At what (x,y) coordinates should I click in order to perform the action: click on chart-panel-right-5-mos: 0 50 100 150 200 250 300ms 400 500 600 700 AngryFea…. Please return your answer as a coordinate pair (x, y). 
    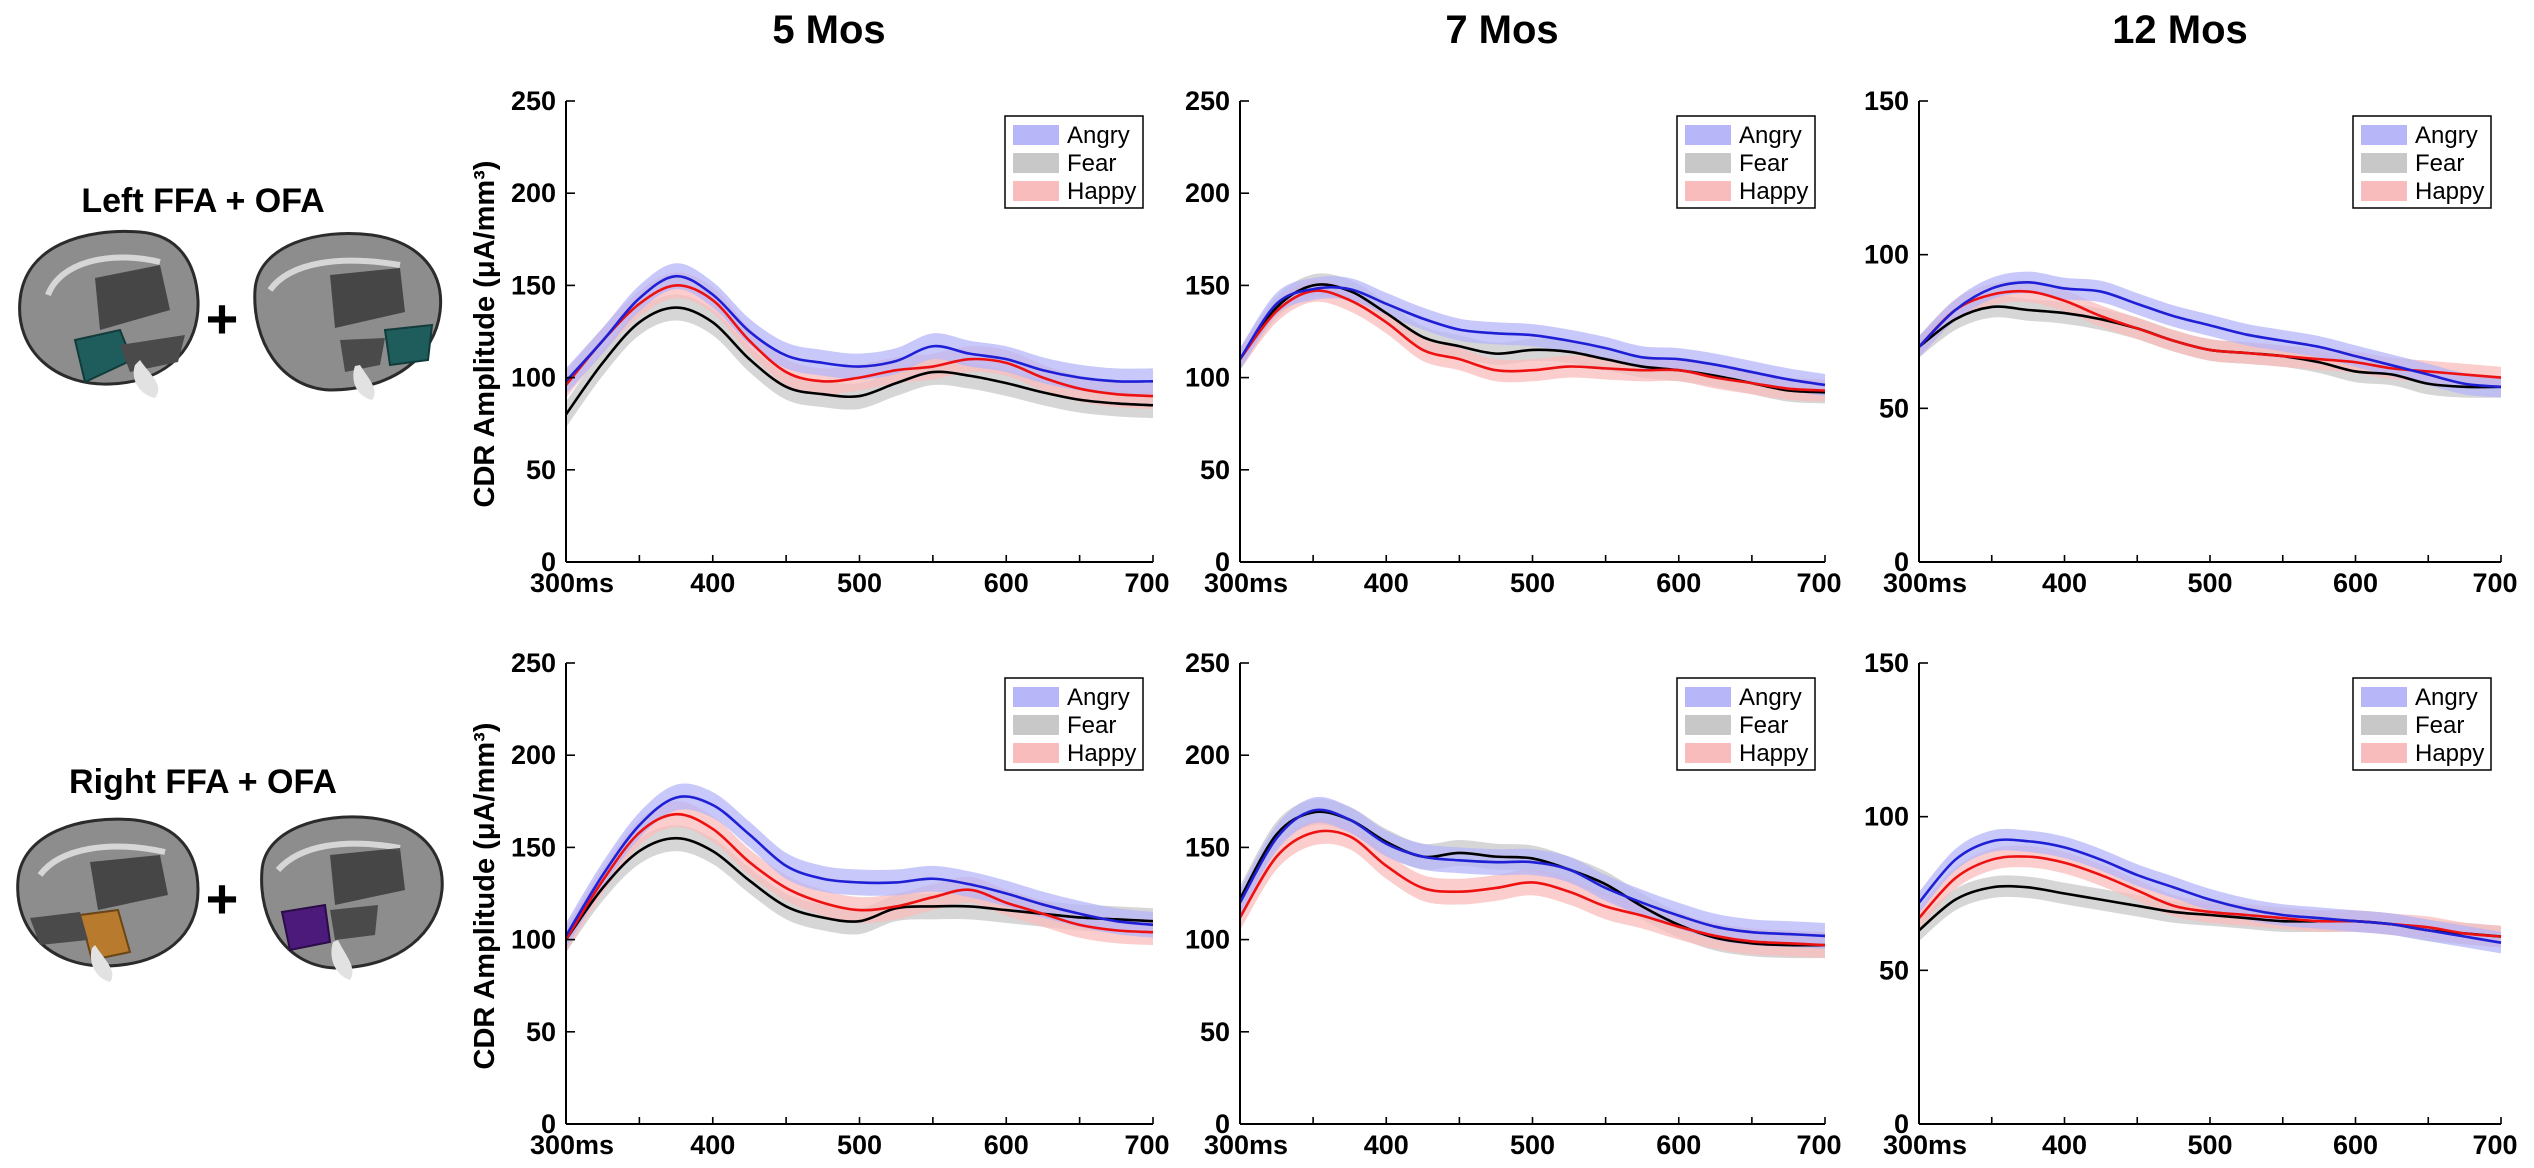
    Looking at the image, I should click on (840, 904).